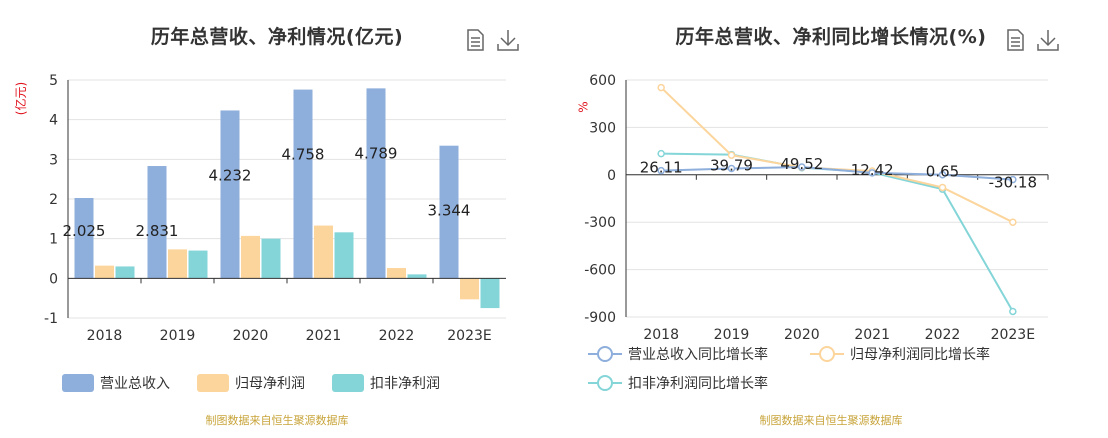  What do you see at coordinates (53, 240) in the screenshot?
I see `y-tick-label: 1` at bounding box center [53, 240].